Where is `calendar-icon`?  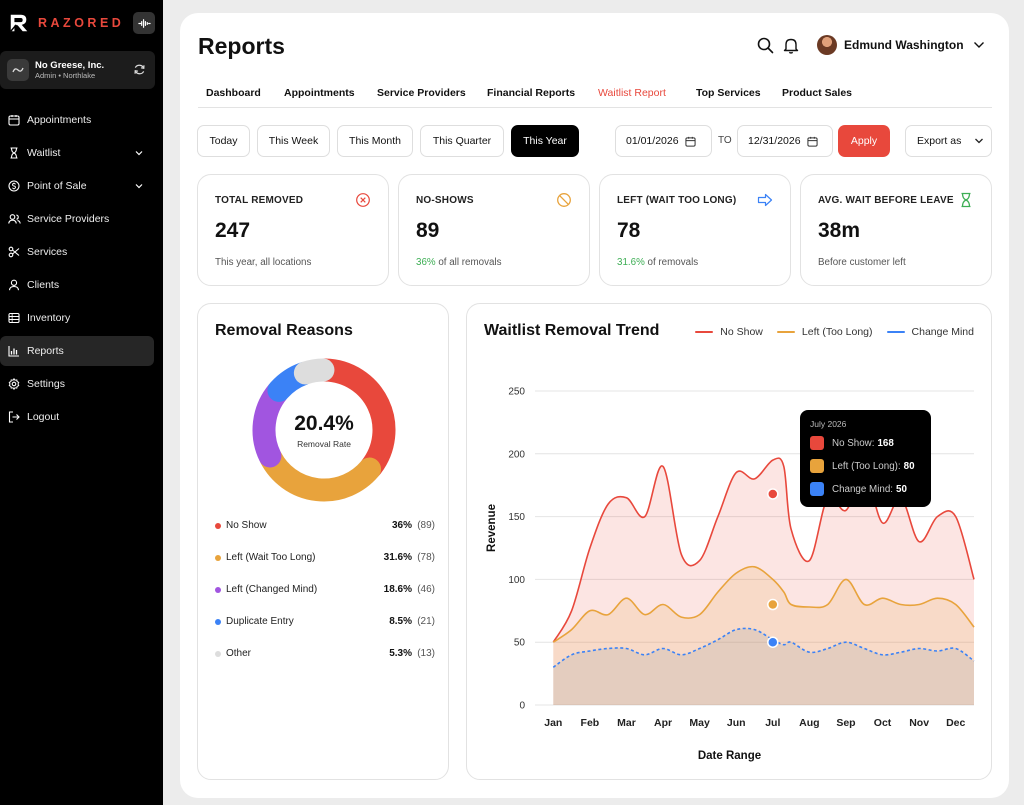 calendar-icon is located at coordinates (14, 120).